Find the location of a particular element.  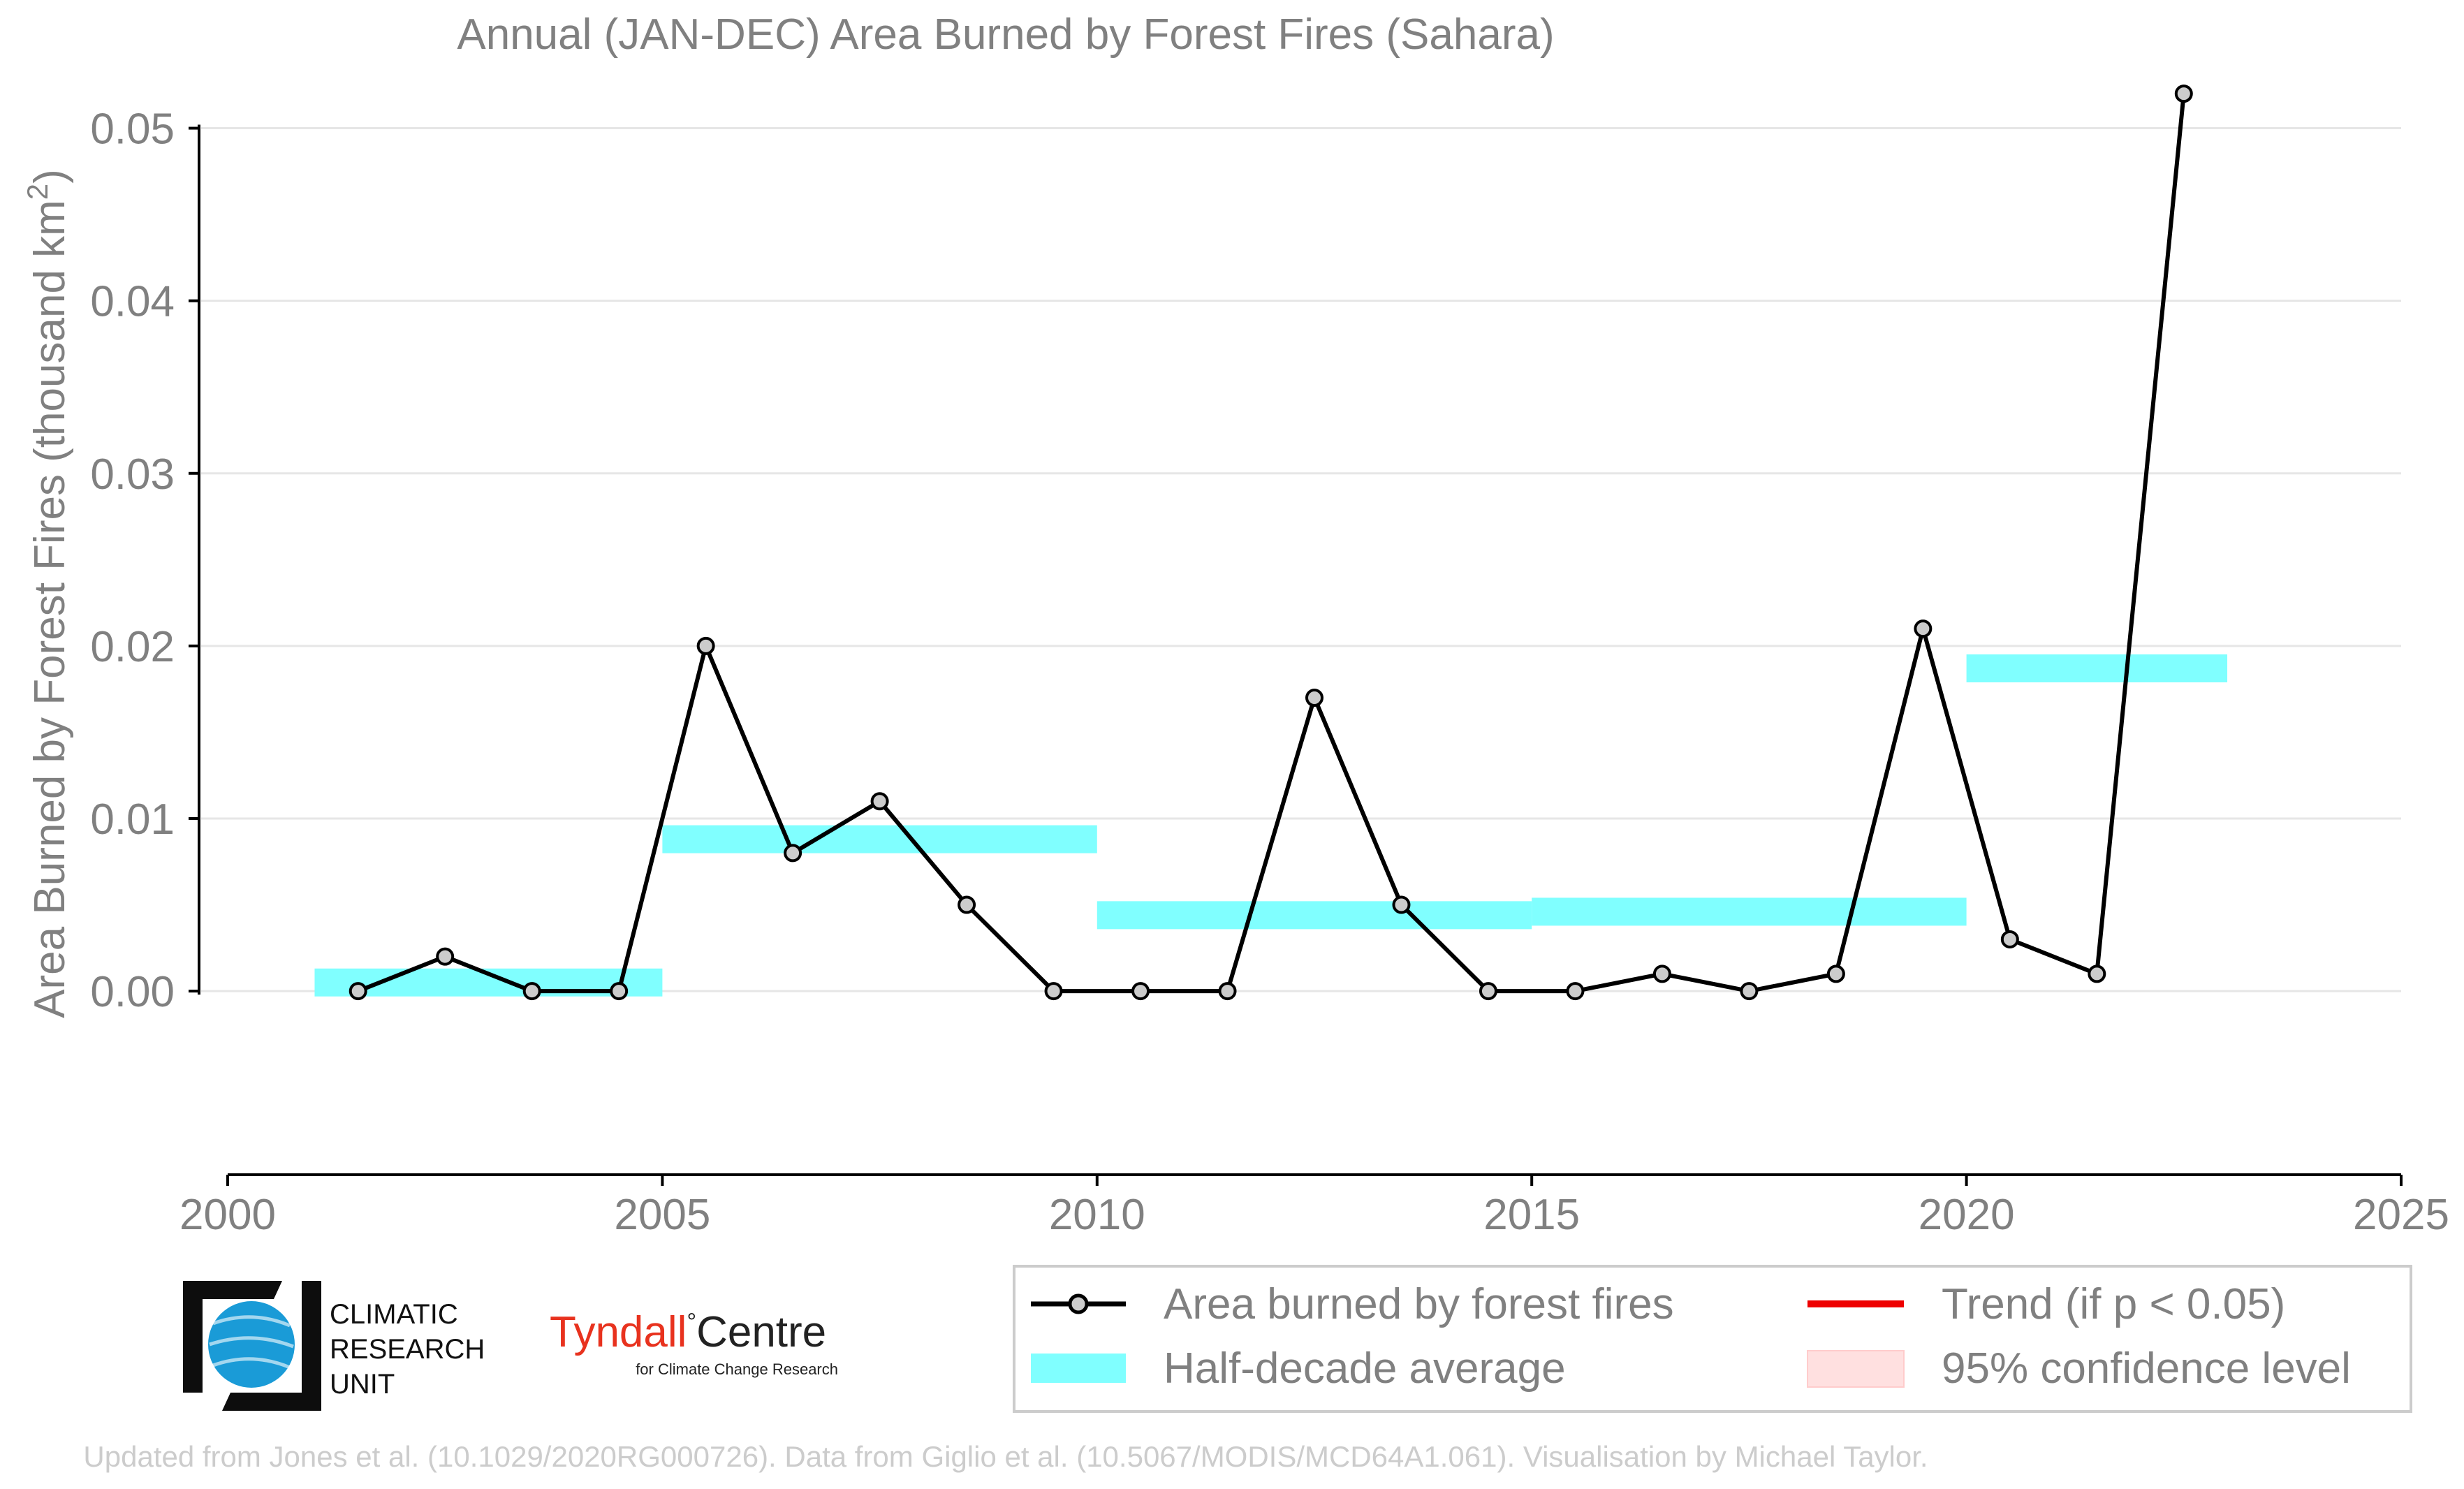

y-axis-label-close: ) is located at coordinates (50, 176).